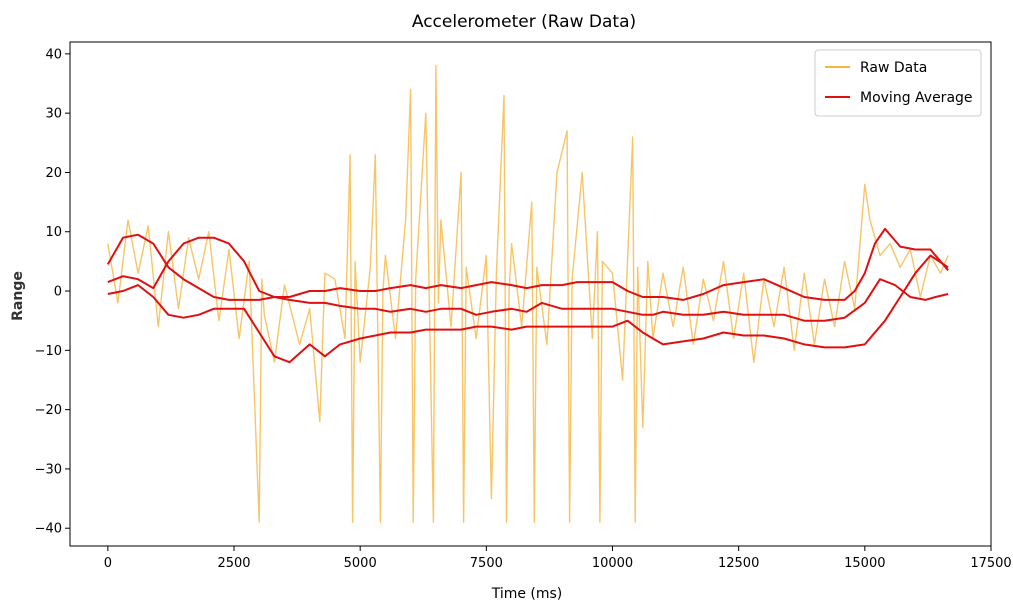 This screenshot has height=603, width=1013. Describe the element at coordinates (360, 563) in the screenshot. I see `x-tick-label: 5000` at that location.